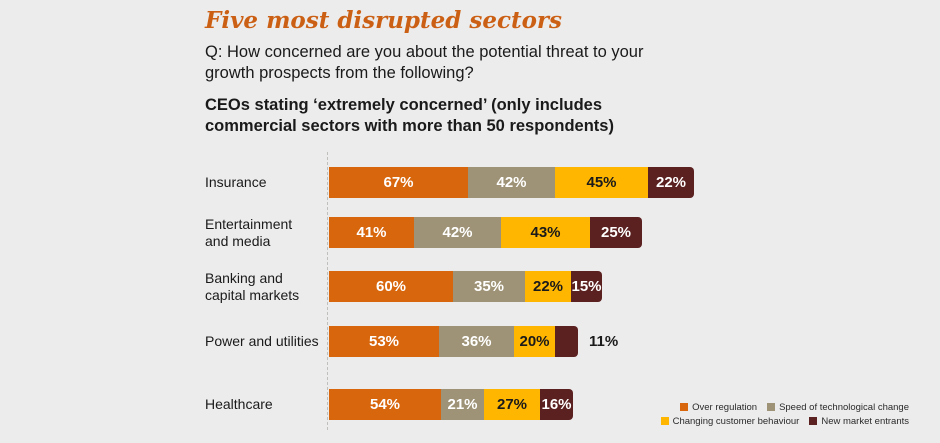 The width and height of the screenshot is (940, 443). I want to click on value-label: 25%, so click(616, 232).